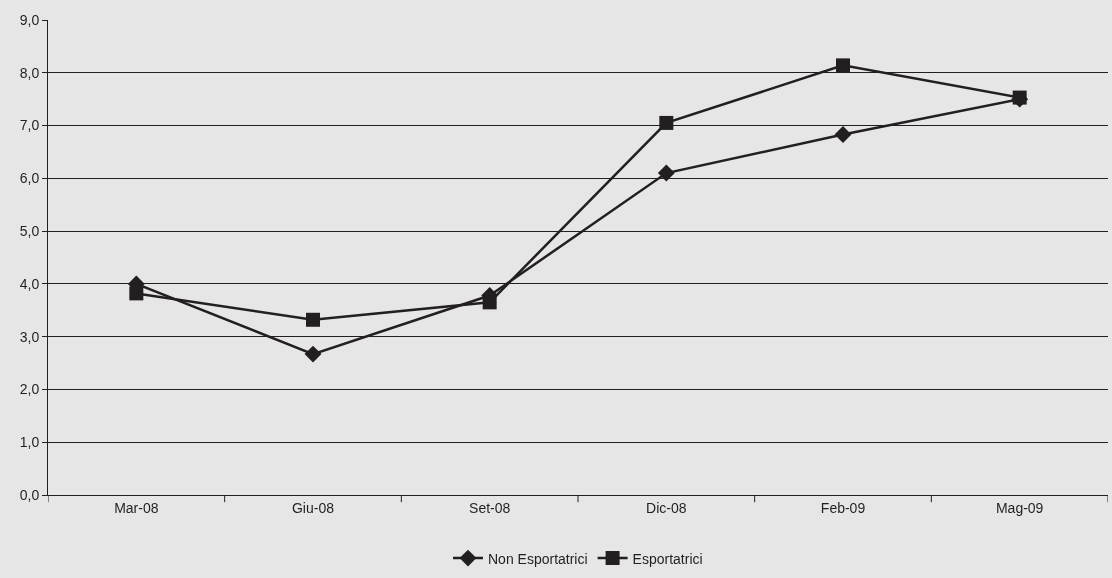  Describe the element at coordinates (29, 494) in the screenshot. I see `y-tick-label: 0,0` at that location.